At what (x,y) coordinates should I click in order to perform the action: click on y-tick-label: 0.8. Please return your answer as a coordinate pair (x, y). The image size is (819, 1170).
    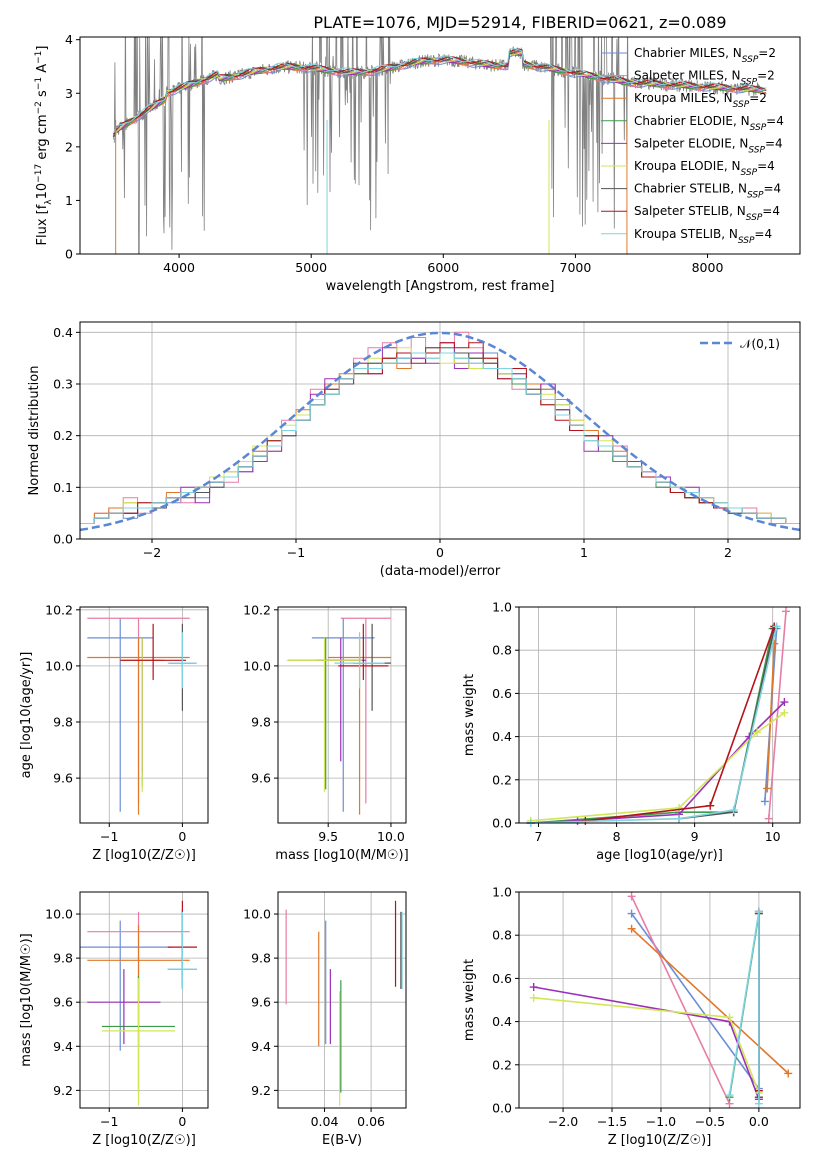
    Looking at the image, I should click on (502, 650).